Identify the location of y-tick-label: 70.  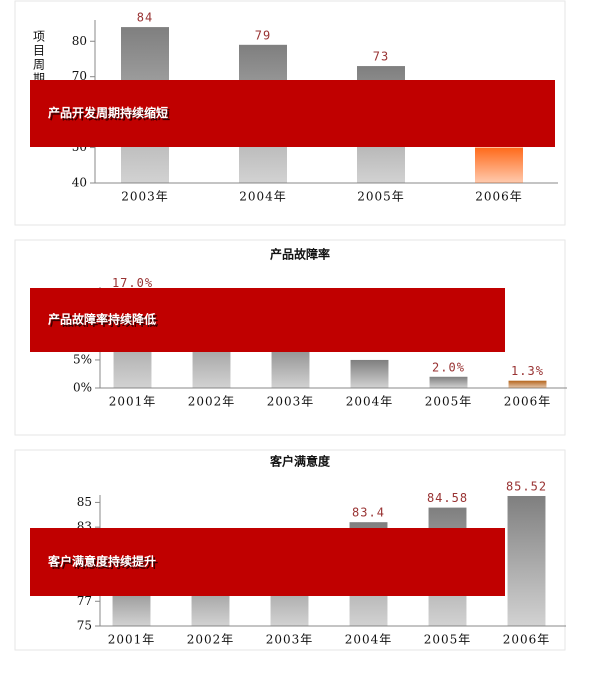
(79, 76).